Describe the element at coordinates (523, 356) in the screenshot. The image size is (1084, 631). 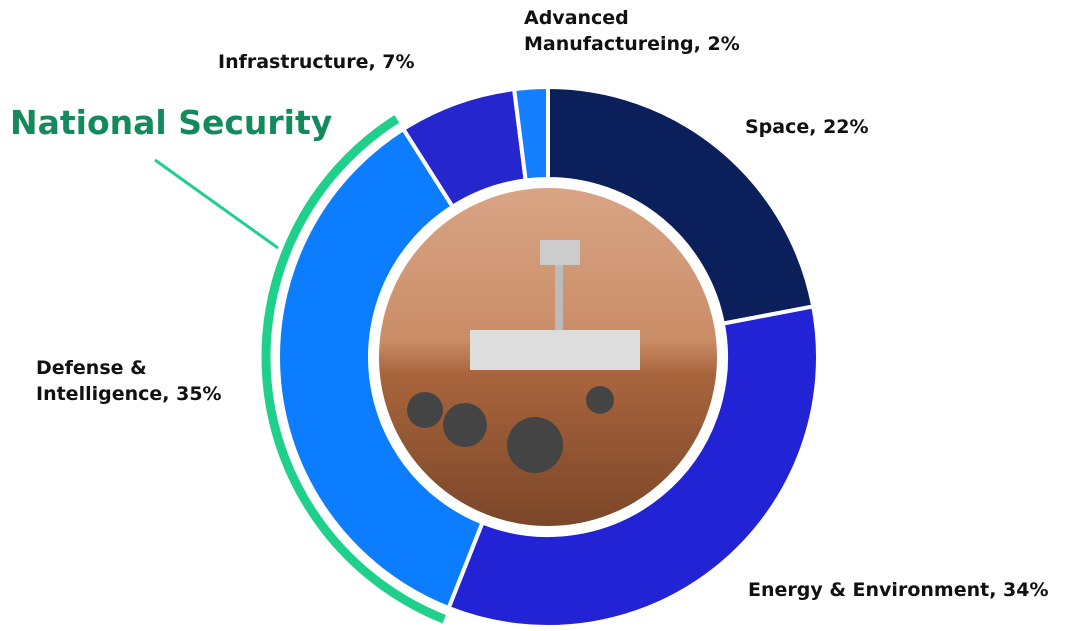
I see `rover-illustration` at that location.